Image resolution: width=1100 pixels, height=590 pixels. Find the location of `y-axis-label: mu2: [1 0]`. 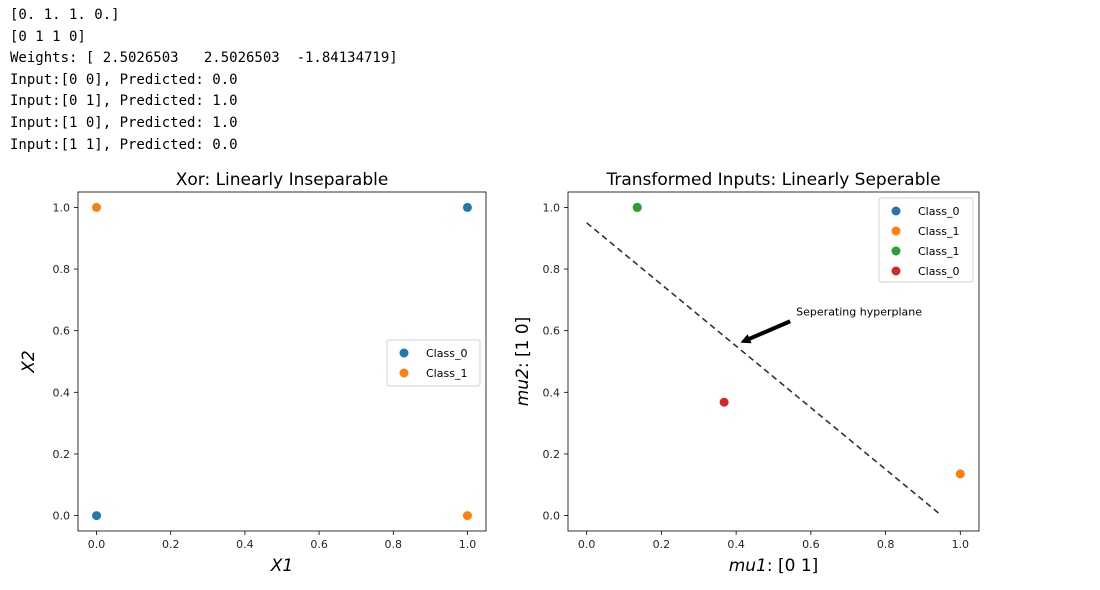

y-axis-label: mu2: [1 0] is located at coordinates (523, 362).